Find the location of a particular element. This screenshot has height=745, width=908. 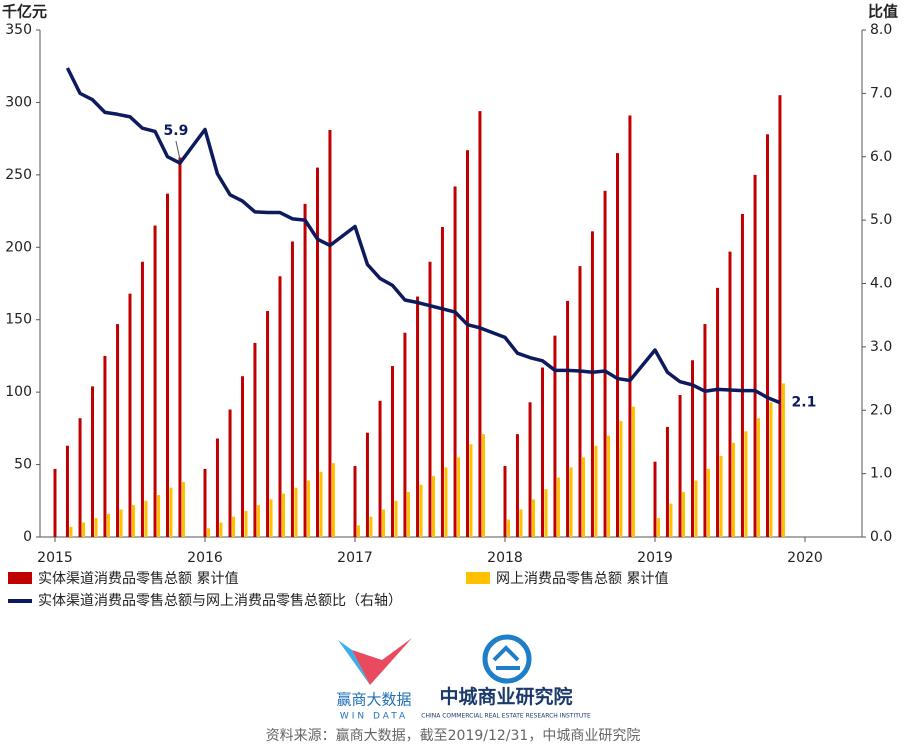

x-tick-label: 2017 is located at coordinates (355, 558).